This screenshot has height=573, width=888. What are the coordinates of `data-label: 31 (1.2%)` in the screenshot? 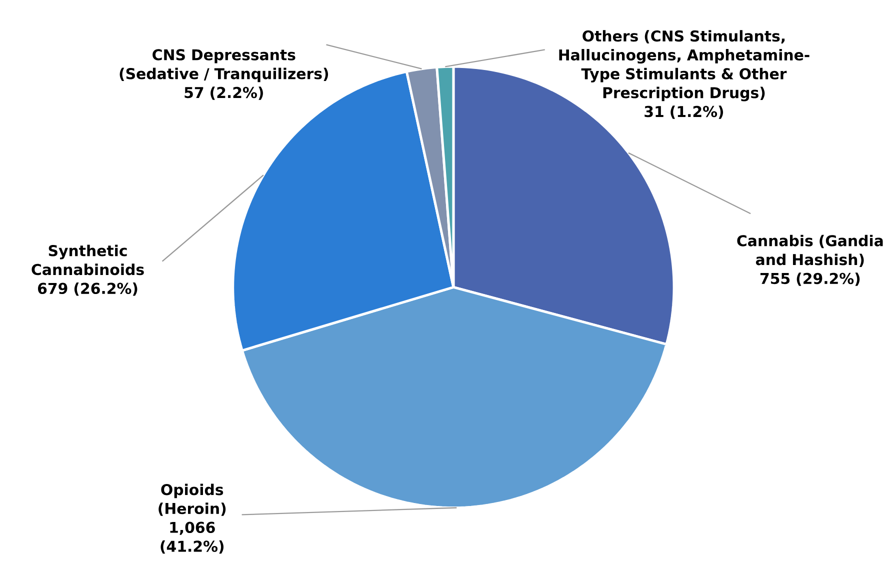 It's located at (684, 112).